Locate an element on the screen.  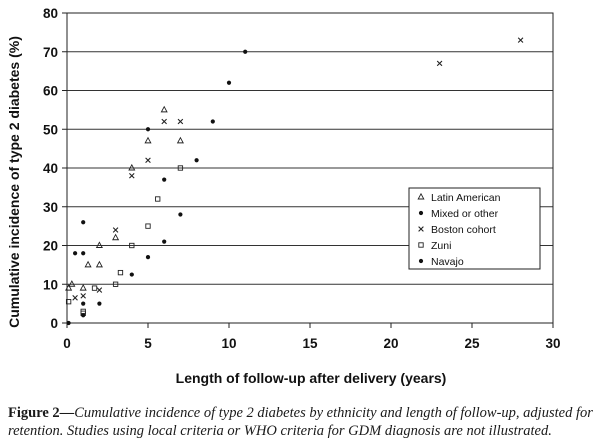
y-tick-label: 60 is located at coordinates (50, 91).